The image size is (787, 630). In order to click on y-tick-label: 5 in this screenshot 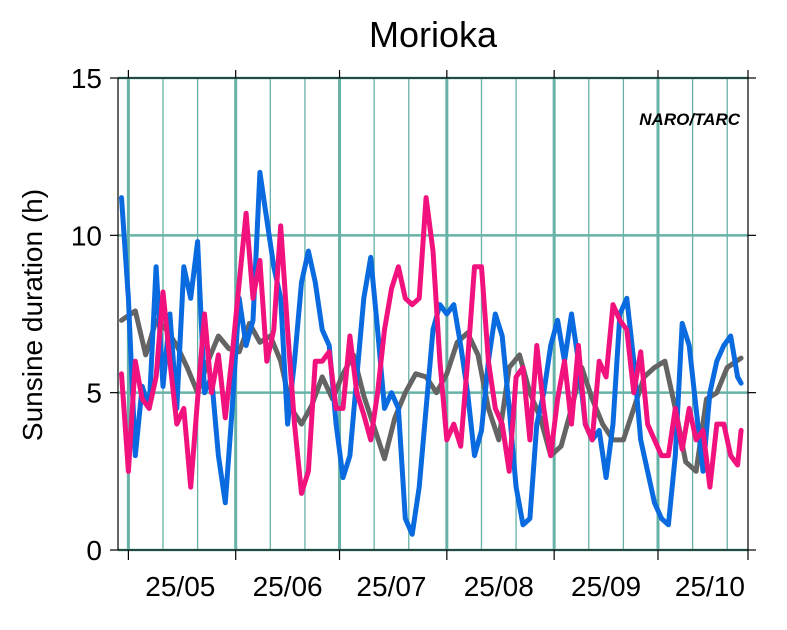, I will do `click(94, 393)`.